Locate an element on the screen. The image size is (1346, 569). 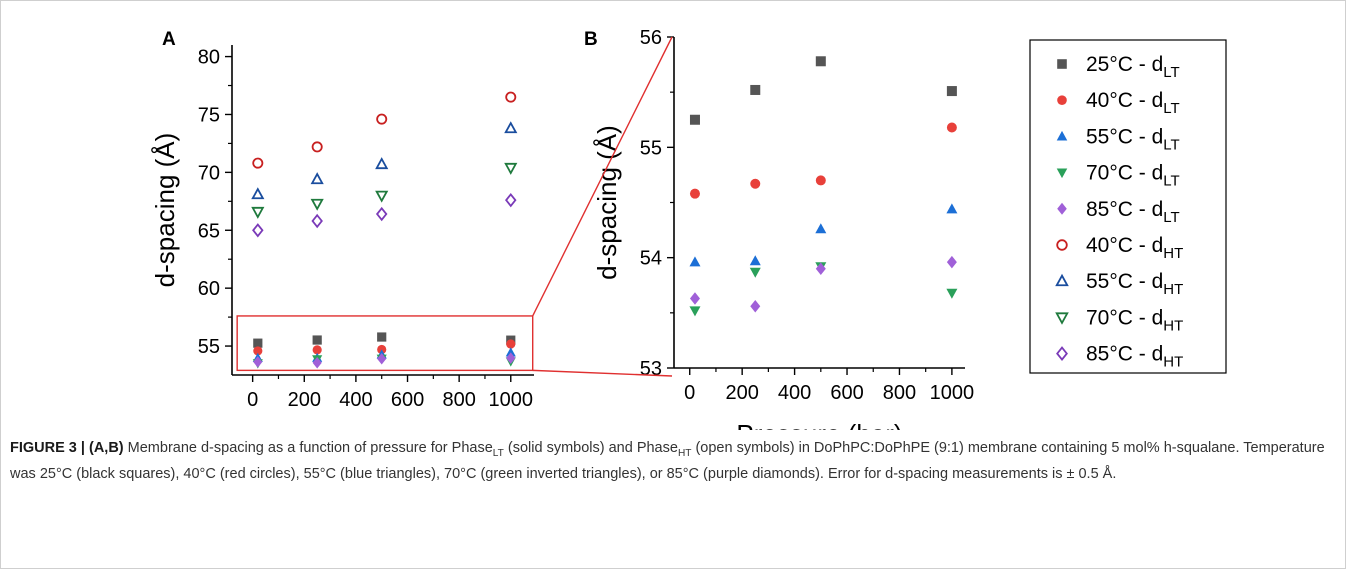
caption-text-2: (solid symbols) and Phase is located at coordinates (590, 448).